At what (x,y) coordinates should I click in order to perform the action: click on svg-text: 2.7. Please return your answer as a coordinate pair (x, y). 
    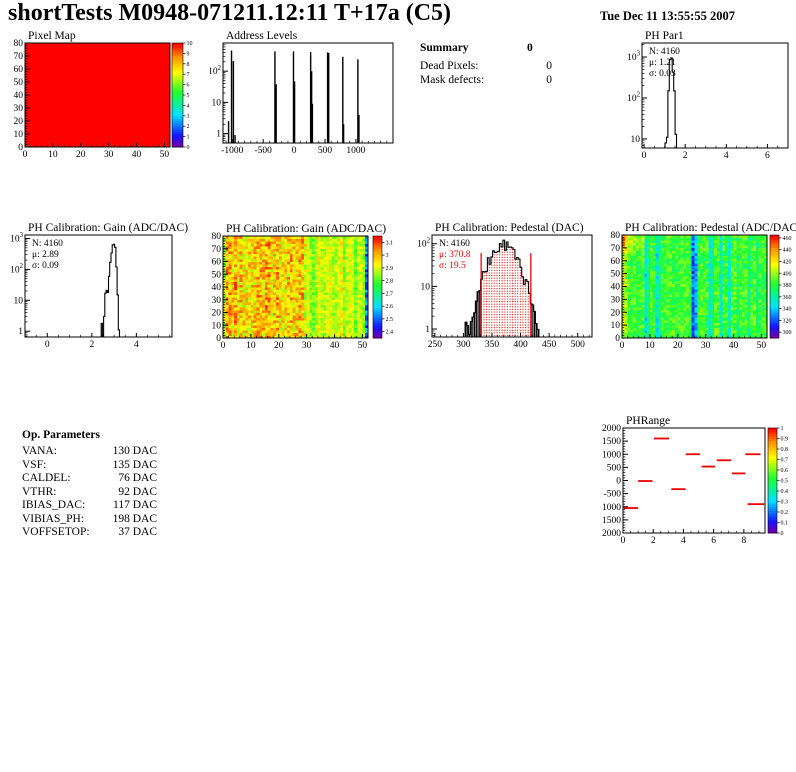
    Looking at the image, I should click on (390, 294).